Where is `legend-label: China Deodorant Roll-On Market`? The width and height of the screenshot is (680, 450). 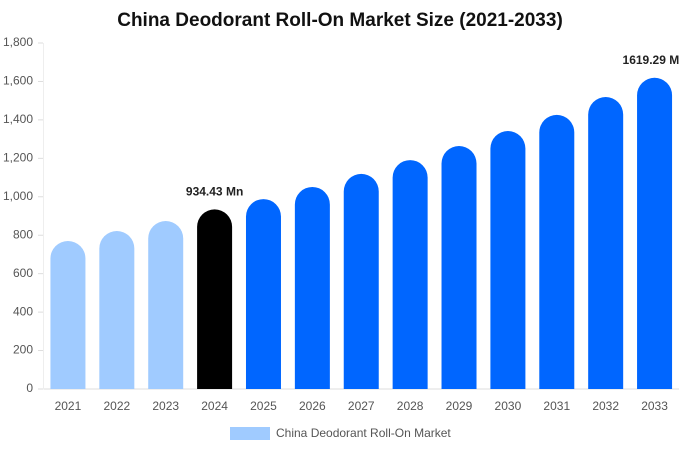
legend-label: China Deodorant Roll-On Market is located at coordinates (363, 433).